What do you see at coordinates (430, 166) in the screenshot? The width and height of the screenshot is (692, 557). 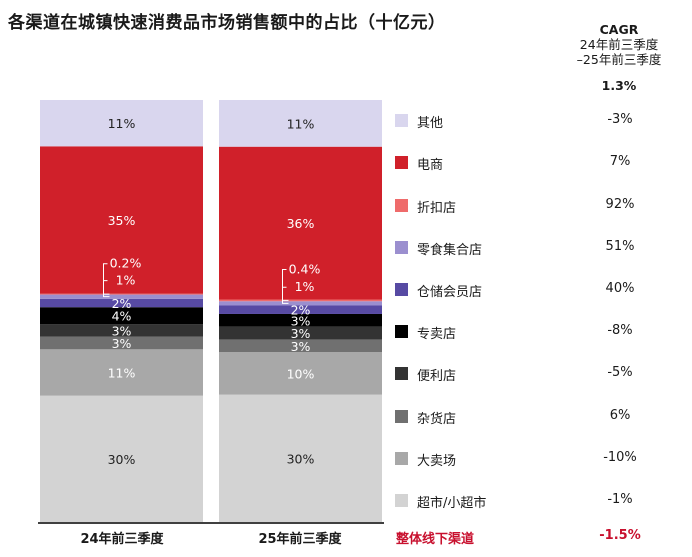 I see `legend-label: 电商` at bounding box center [430, 166].